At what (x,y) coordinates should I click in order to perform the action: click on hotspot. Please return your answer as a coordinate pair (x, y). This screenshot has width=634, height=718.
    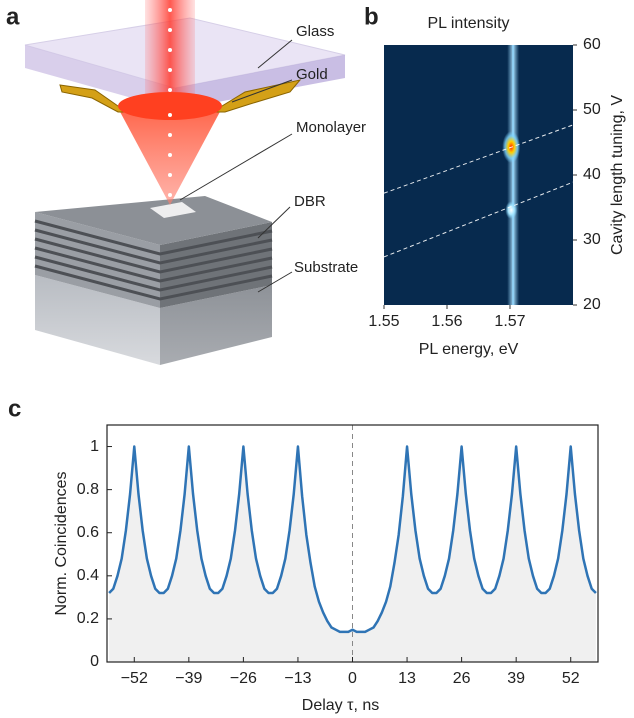
    Looking at the image, I should click on (511, 210).